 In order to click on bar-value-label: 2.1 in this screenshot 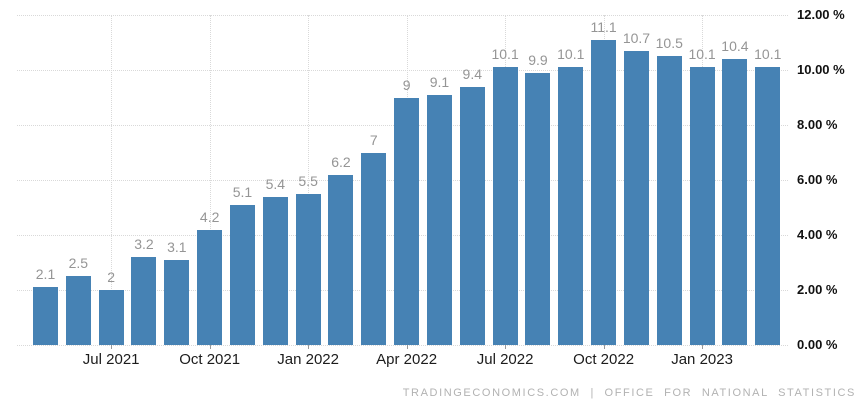, I will do `click(45, 274)`.